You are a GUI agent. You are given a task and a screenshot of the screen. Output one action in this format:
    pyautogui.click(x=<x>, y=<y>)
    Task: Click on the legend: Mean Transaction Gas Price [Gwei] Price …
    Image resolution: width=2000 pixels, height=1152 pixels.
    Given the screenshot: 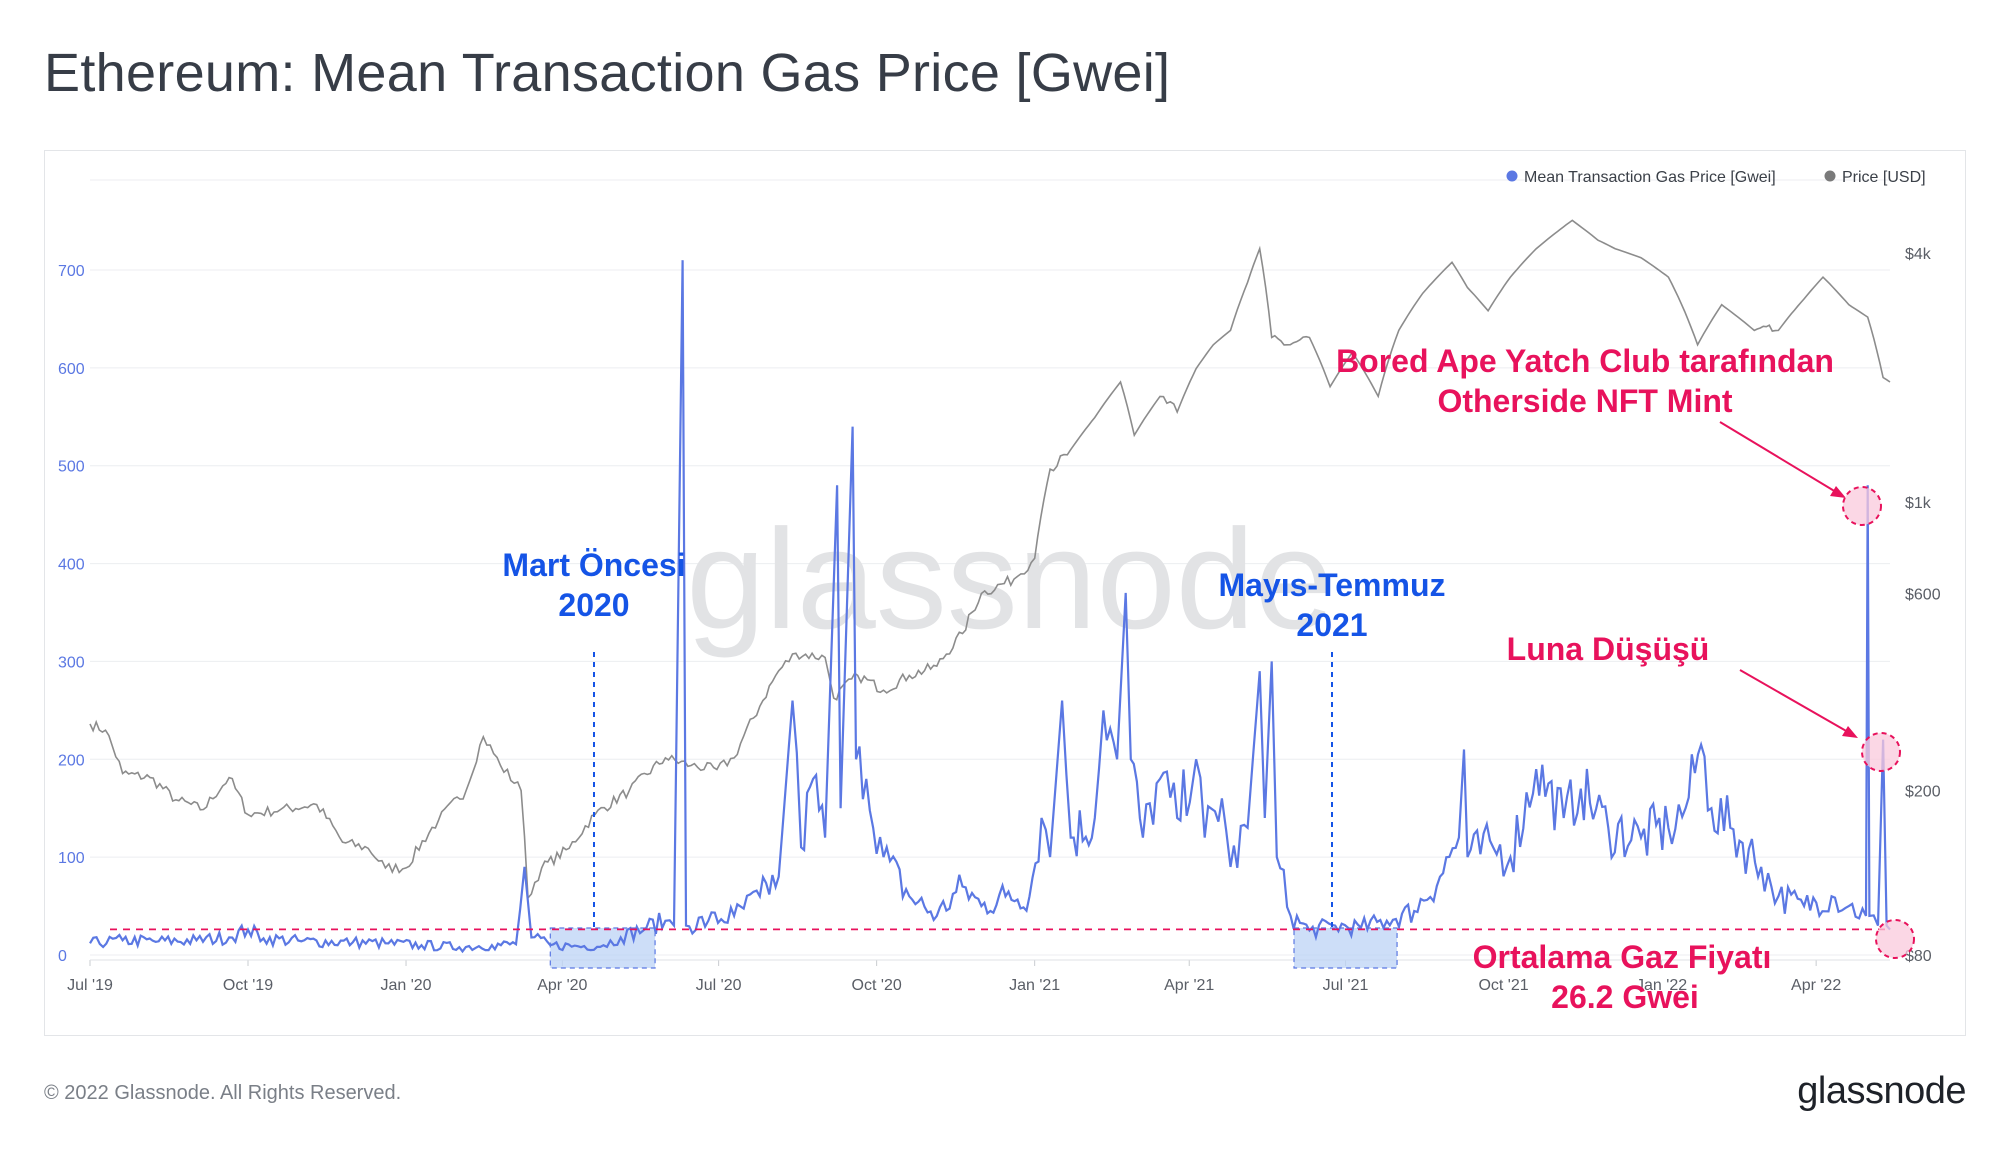 What is the action you would take?
    pyautogui.click(x=1716, y=177)
    